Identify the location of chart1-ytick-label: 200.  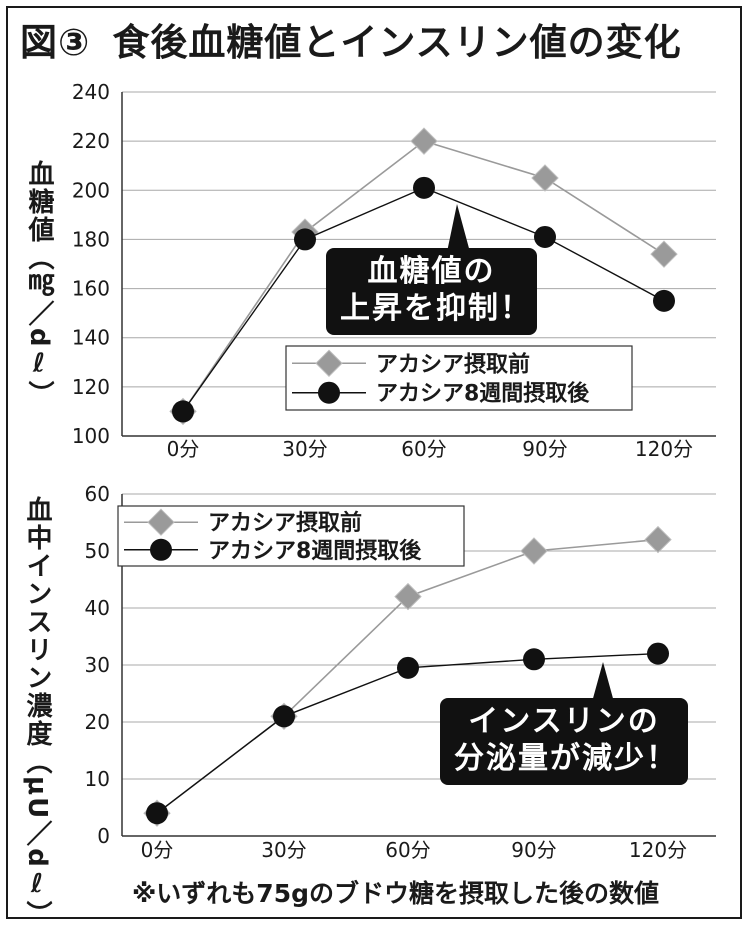
(91, 190).